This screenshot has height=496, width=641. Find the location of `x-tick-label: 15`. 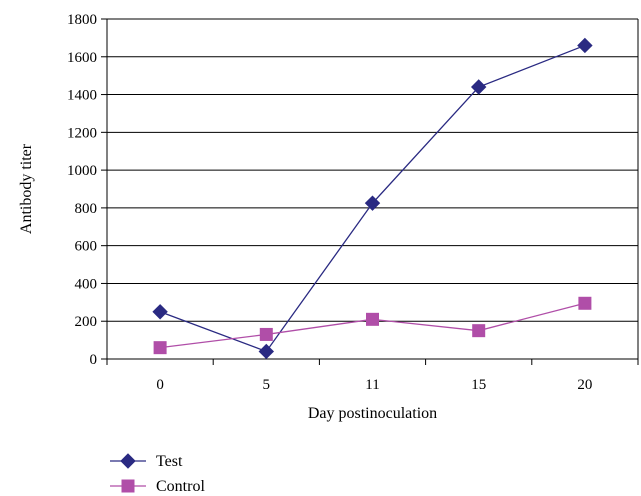

x-tick-label: 15 is located at coordinates (478, 385).